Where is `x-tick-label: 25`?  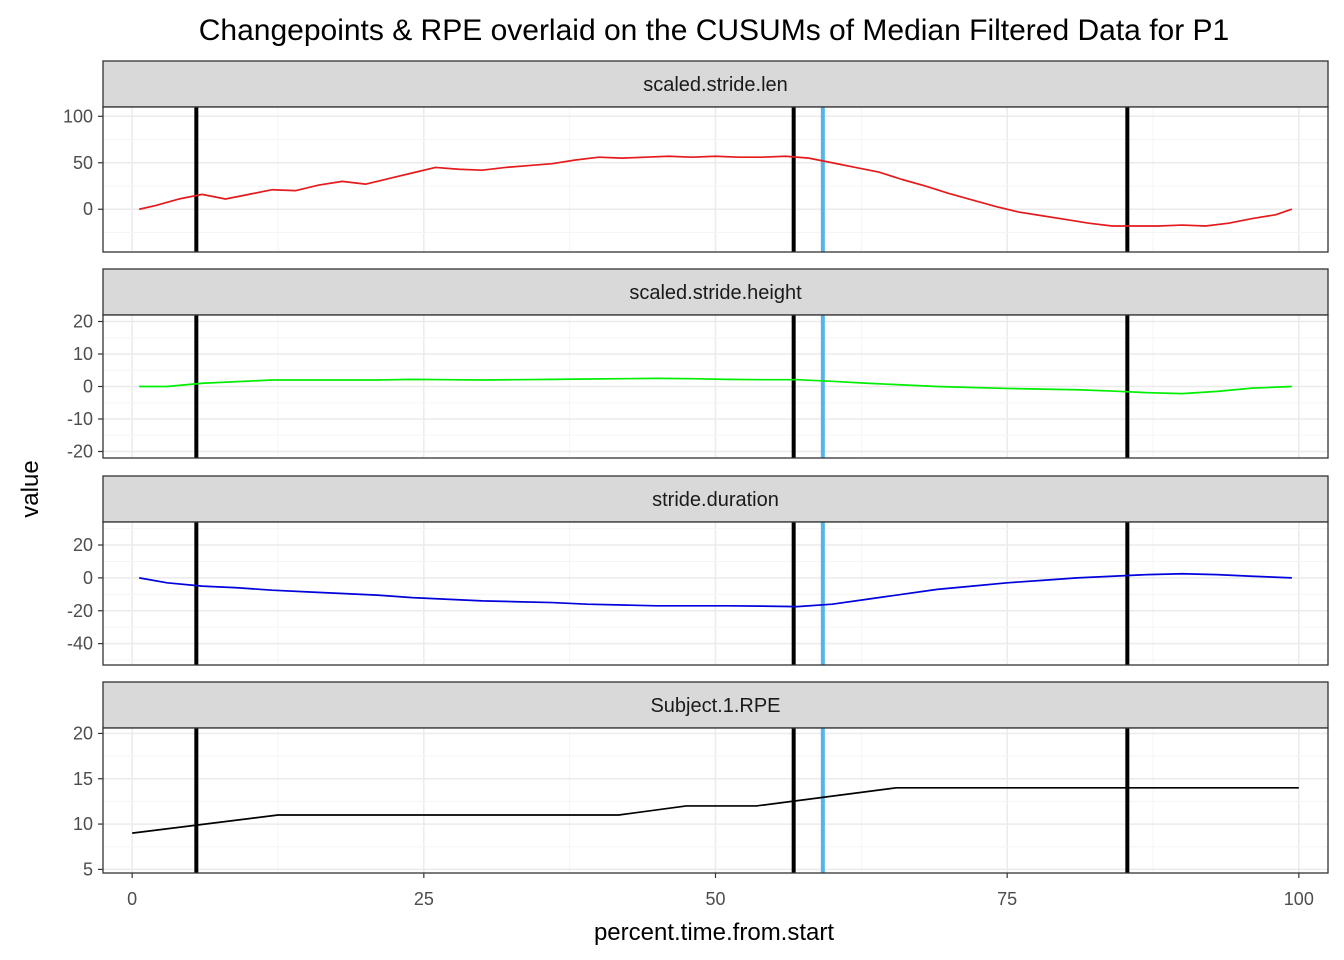
x-tick-label: 25 is located at coordinates (424, 899).